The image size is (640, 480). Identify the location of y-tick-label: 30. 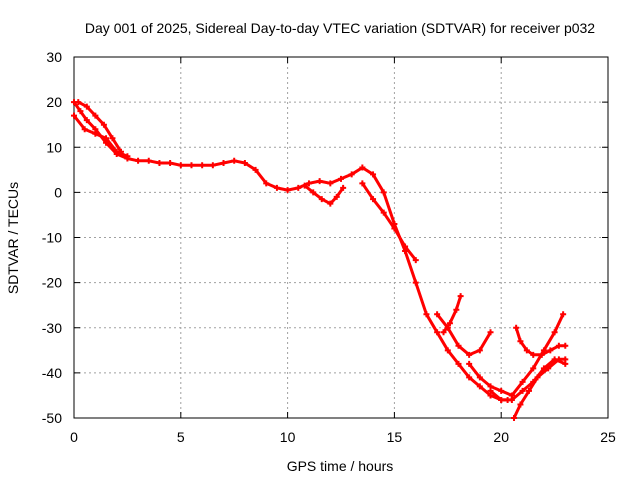
(54, 57).